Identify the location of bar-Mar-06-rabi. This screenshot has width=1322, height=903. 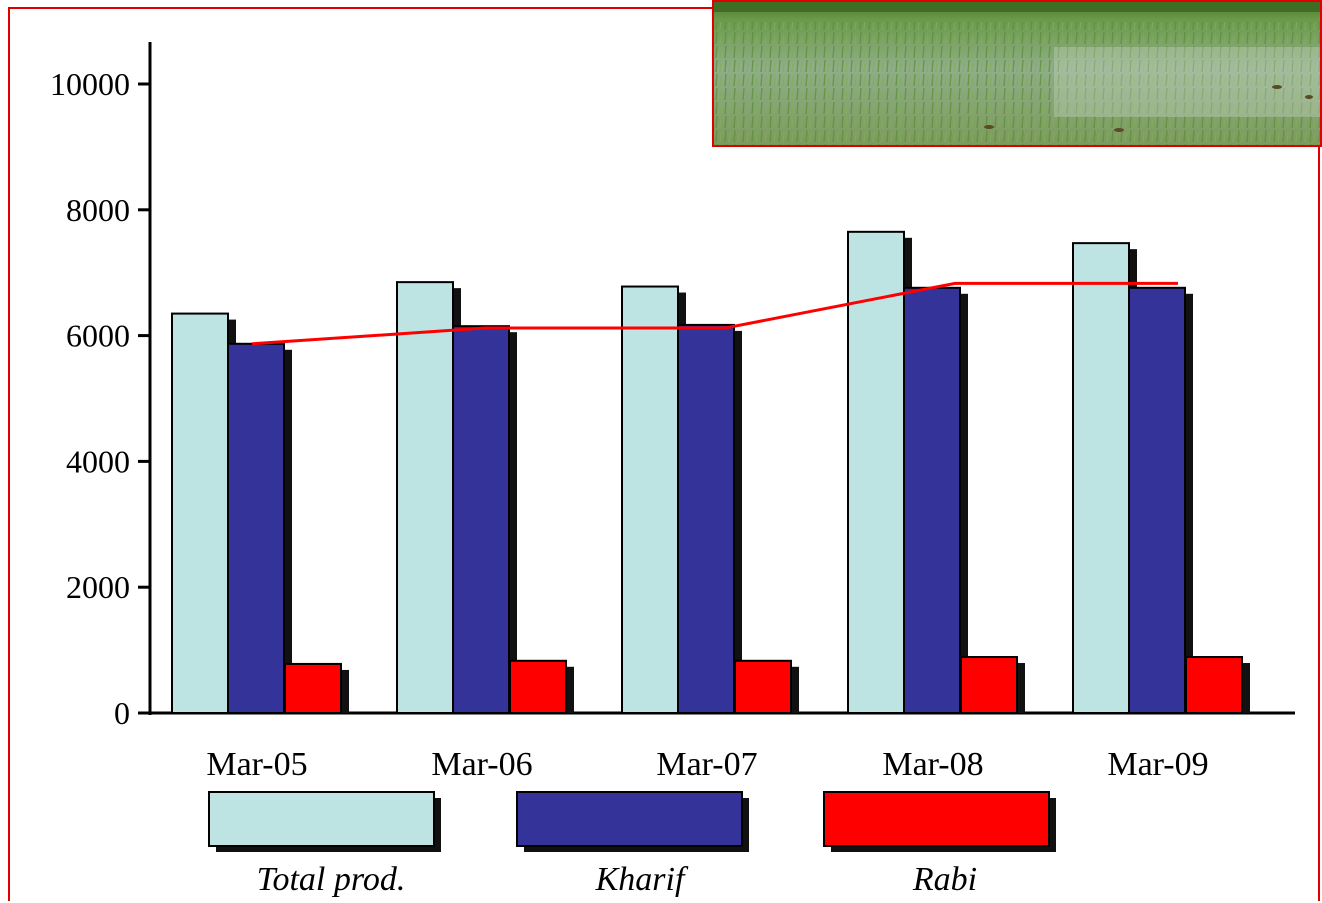
(538, 687).